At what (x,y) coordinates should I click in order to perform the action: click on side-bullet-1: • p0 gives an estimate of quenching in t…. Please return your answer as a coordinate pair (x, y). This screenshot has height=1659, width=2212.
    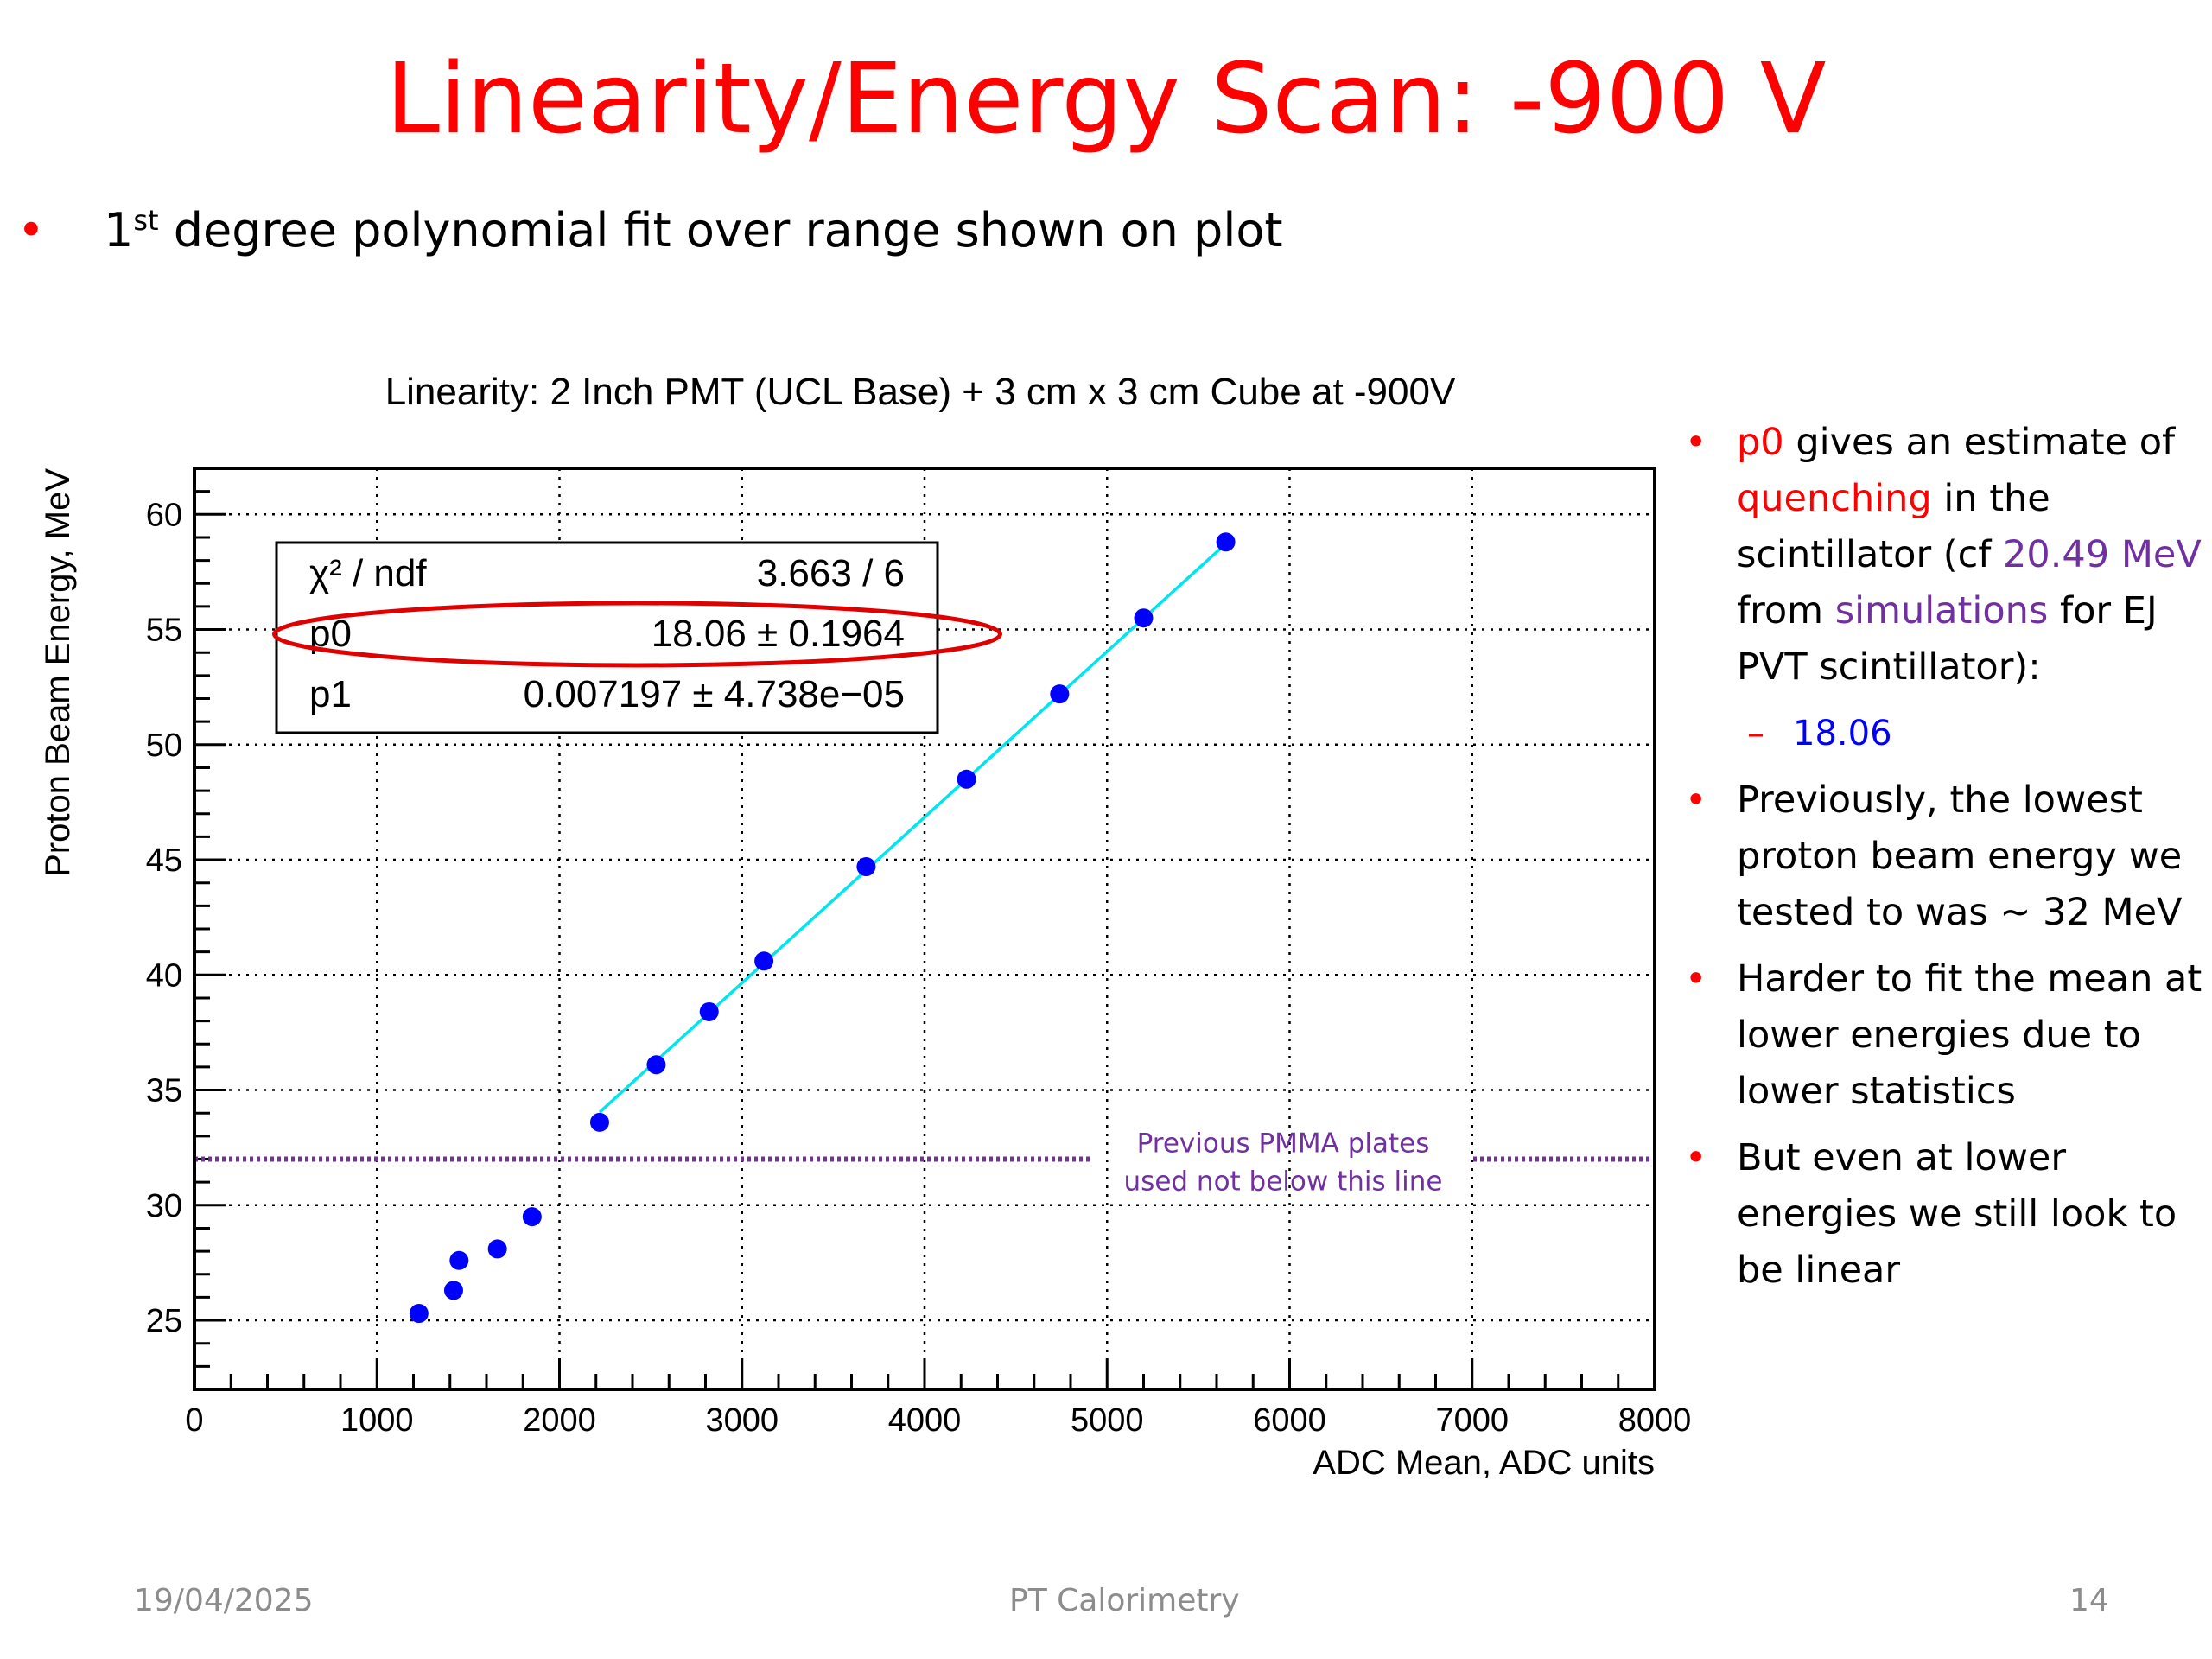
    Looking at the image, I should click on (1944, 555).